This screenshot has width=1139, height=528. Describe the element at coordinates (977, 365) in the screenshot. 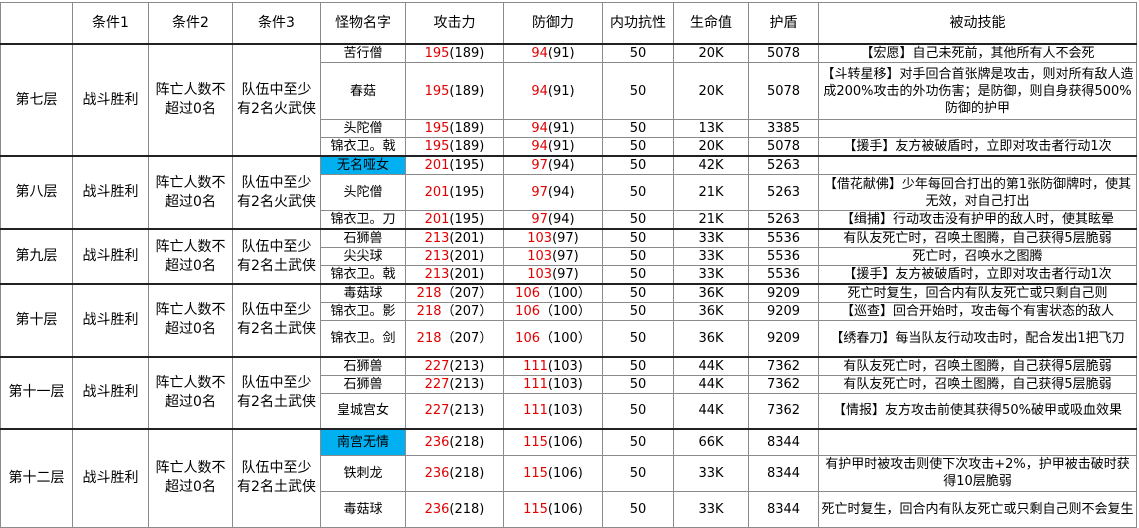

I see `skill-cell: 有队友死亡时，召唤土图腾，自己获得5层脆弱` at that location.